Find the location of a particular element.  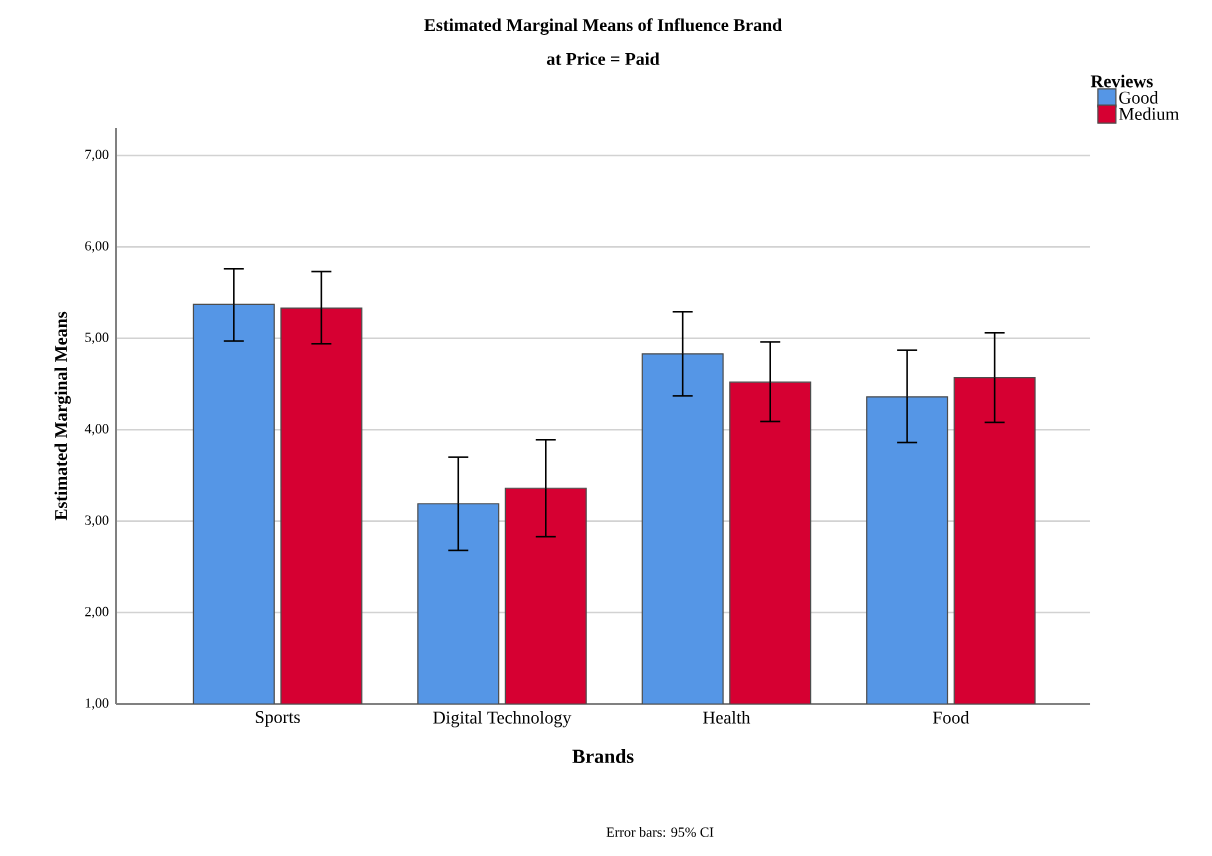

x-tick-label: Health is located at coordinates (727, 717).